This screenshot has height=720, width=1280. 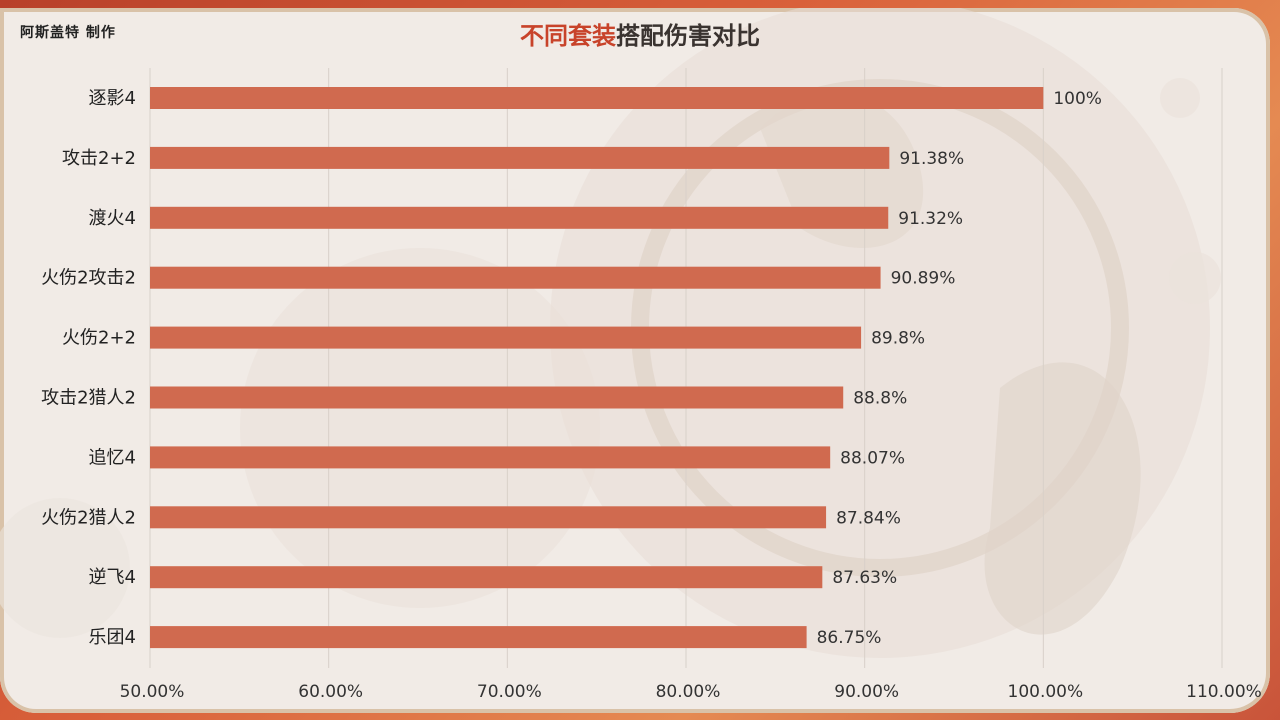 What do you see at coordinates (931, 159) in the screenshot?
I see `data-label: 91.38%` at bounding box center [931, 159].